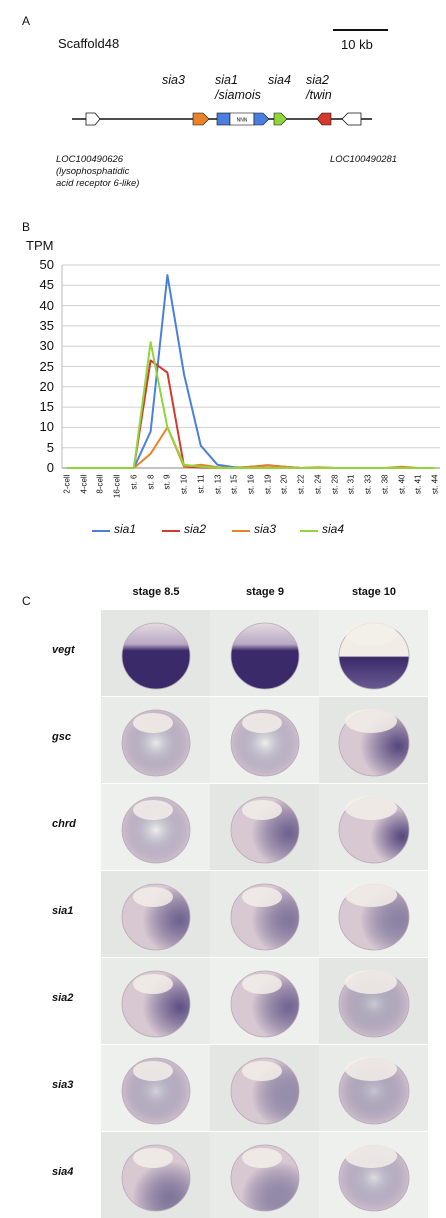  I want to click on x-tick-label: st. 13, so click(218, 484).